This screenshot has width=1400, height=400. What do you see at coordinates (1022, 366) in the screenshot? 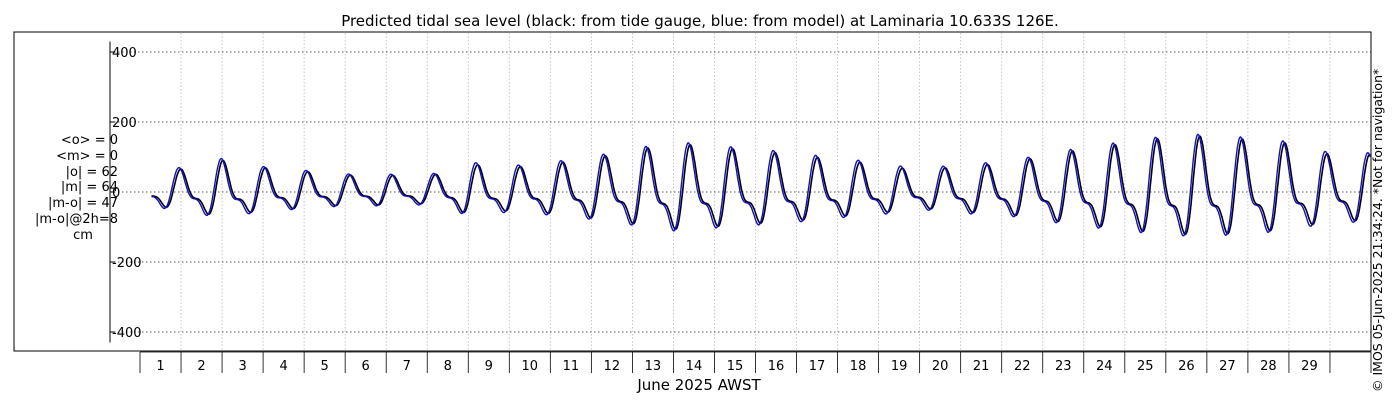
I see `x-tick-label: 22` at bounding box center [1022, 366].